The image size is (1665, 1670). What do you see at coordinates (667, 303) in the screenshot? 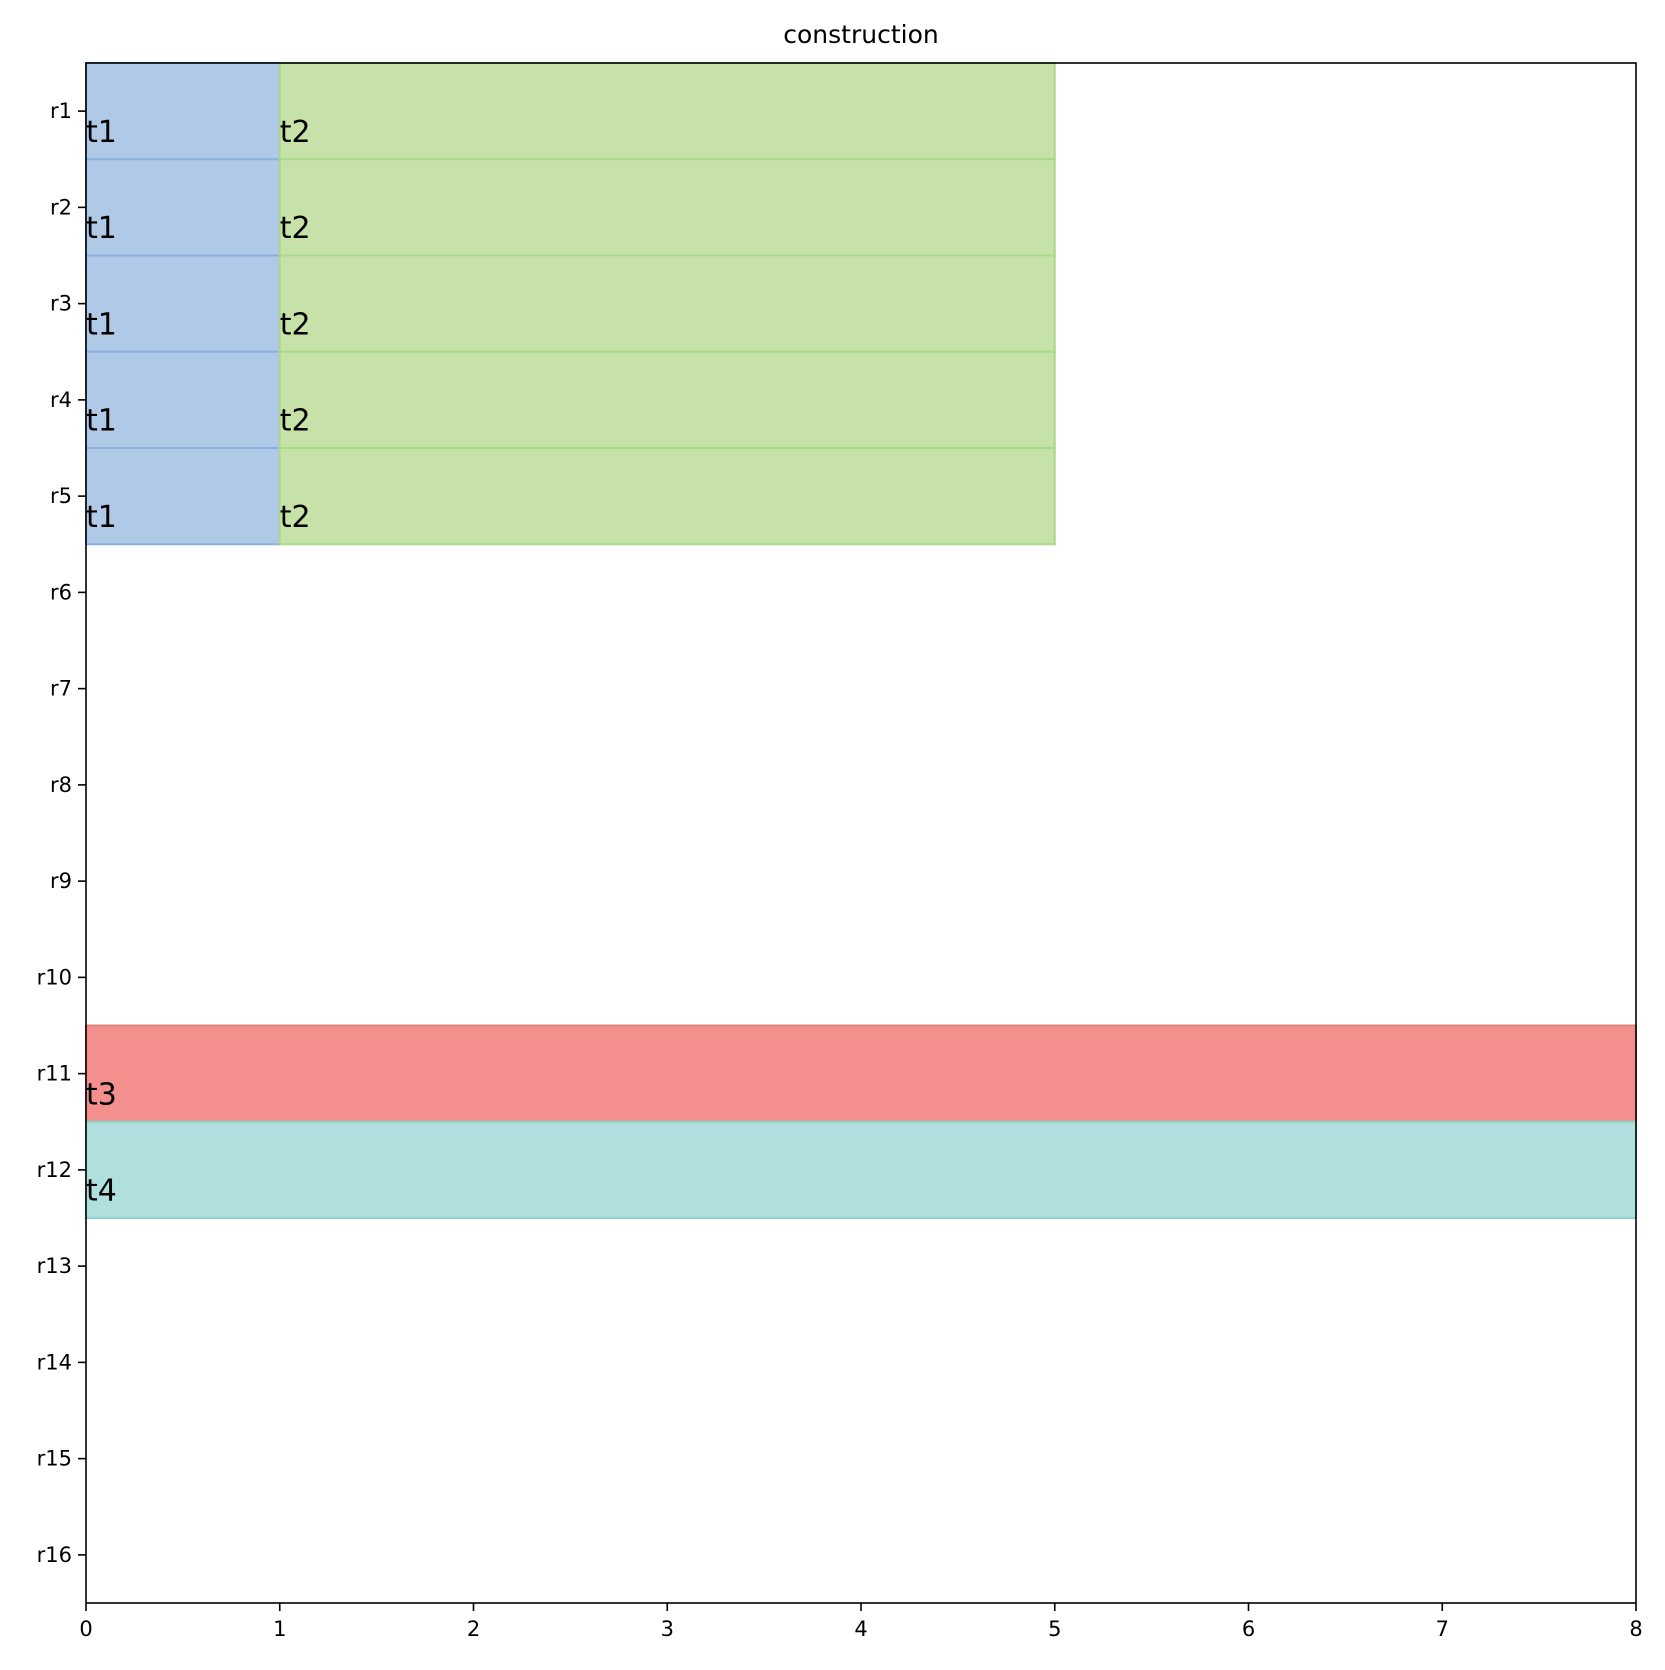
I see `bar-t2-r3` at bounding box center [667, 303].